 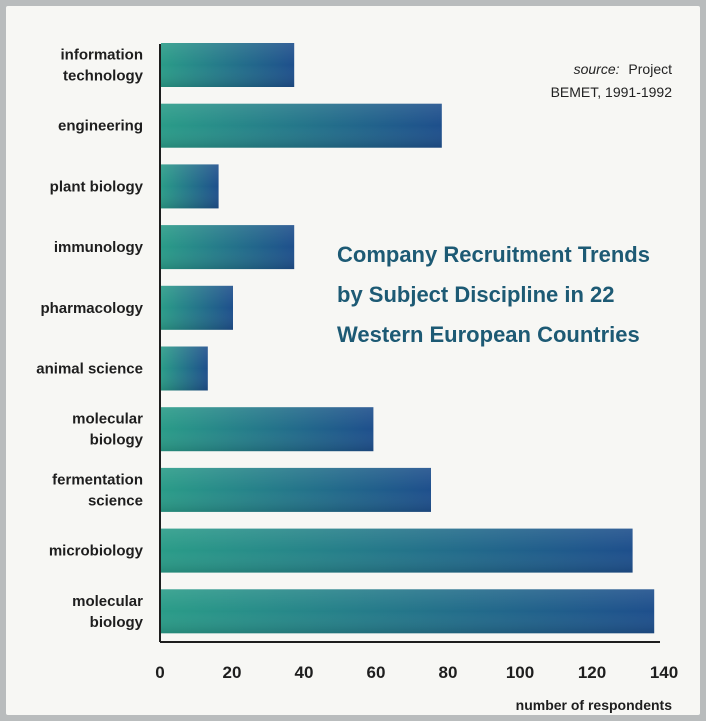 What do you see at coordinates (612, 92) in the screenshot?
I see `source-line-2: BEMET, 1991-1992` at bounding box center [612, 92].